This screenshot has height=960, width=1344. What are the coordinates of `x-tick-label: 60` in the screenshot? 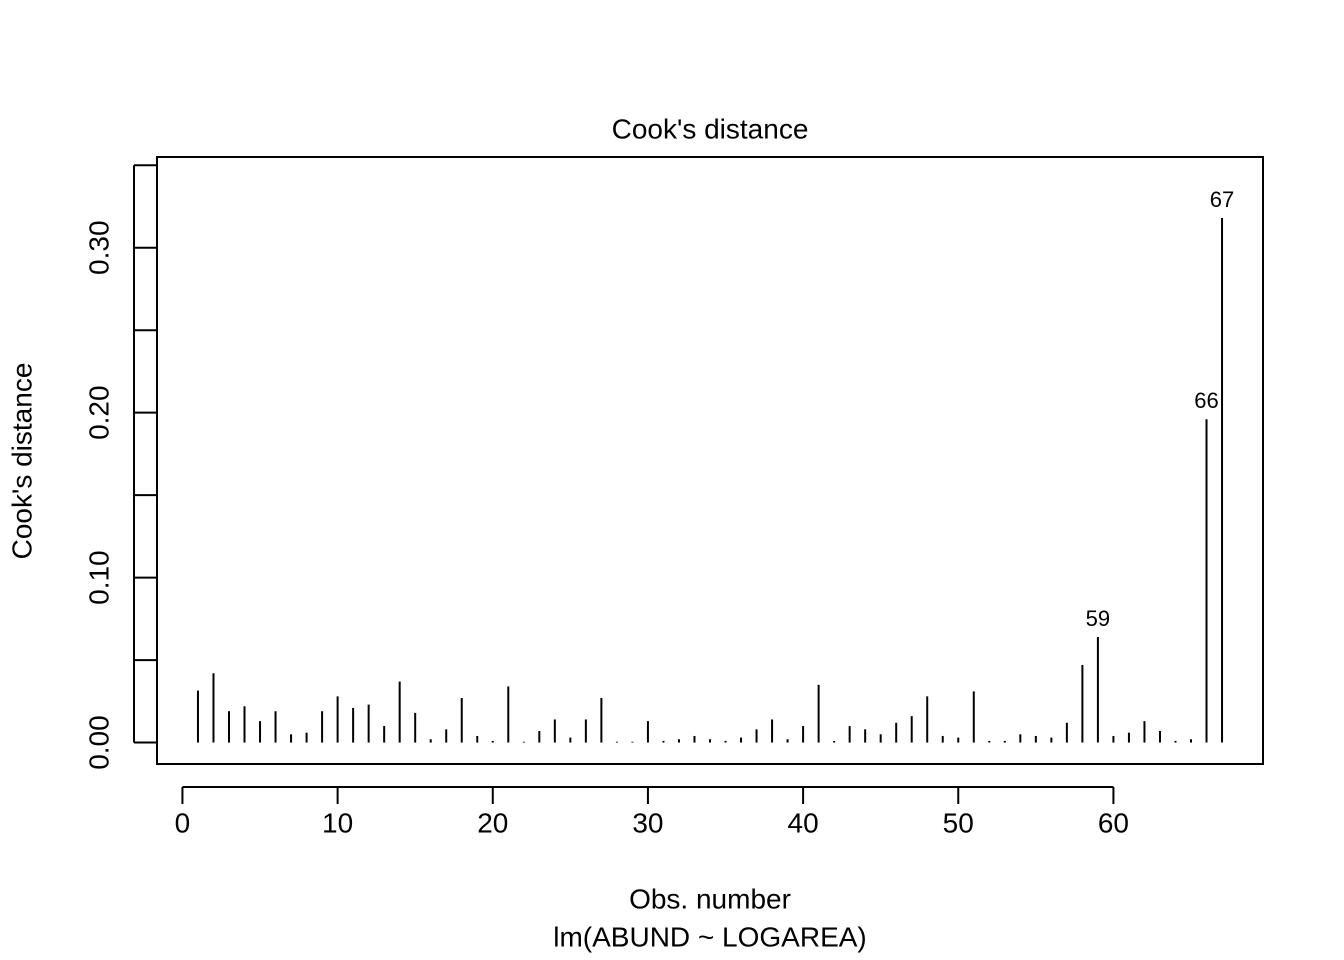 It's located at (1113, 822).